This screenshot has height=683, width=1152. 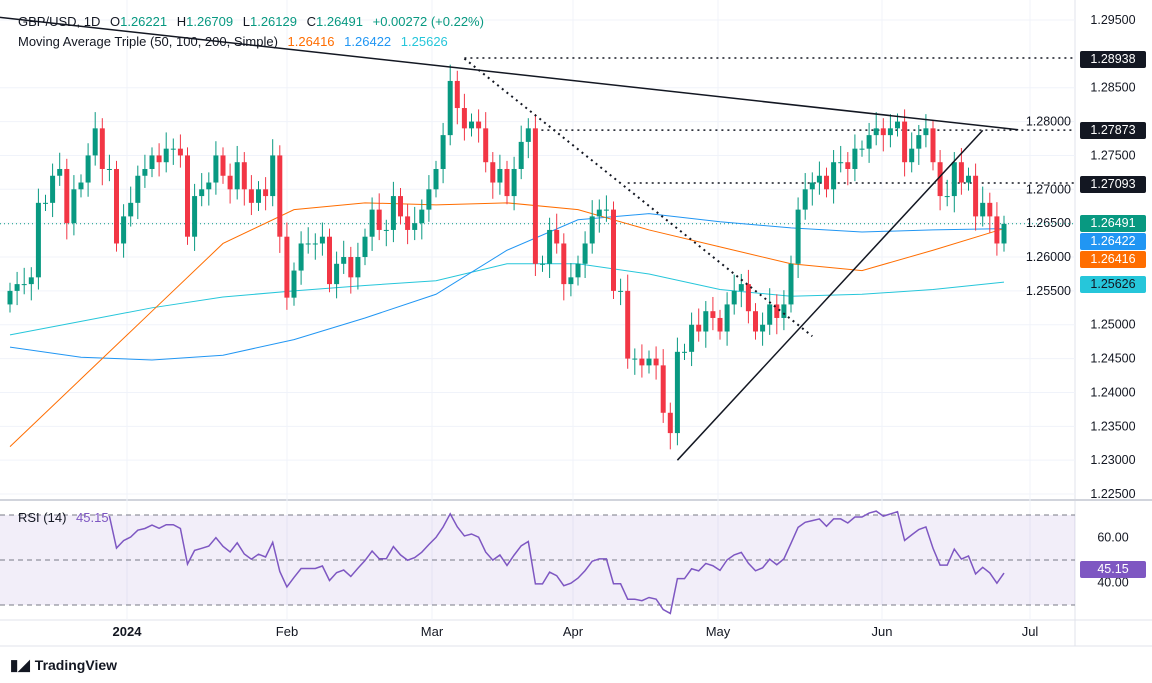 I want to click on price-tick: 1.24500, so click(x=1112, y=359).